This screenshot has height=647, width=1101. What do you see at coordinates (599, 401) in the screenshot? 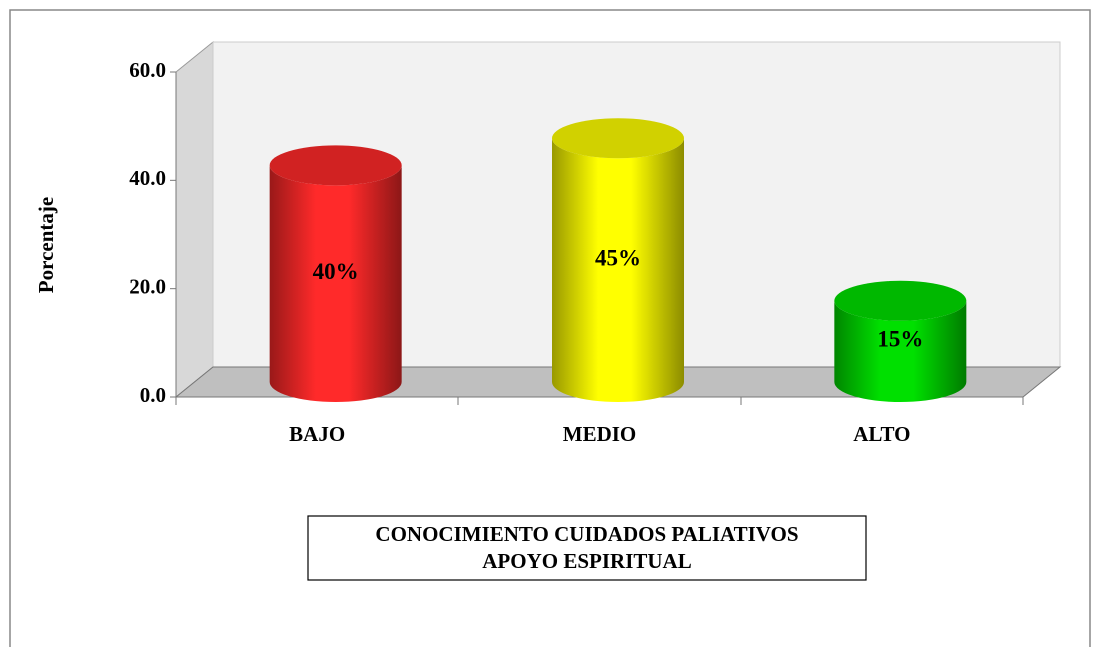
I see `x-ticks` at bounding box center [599, 401].